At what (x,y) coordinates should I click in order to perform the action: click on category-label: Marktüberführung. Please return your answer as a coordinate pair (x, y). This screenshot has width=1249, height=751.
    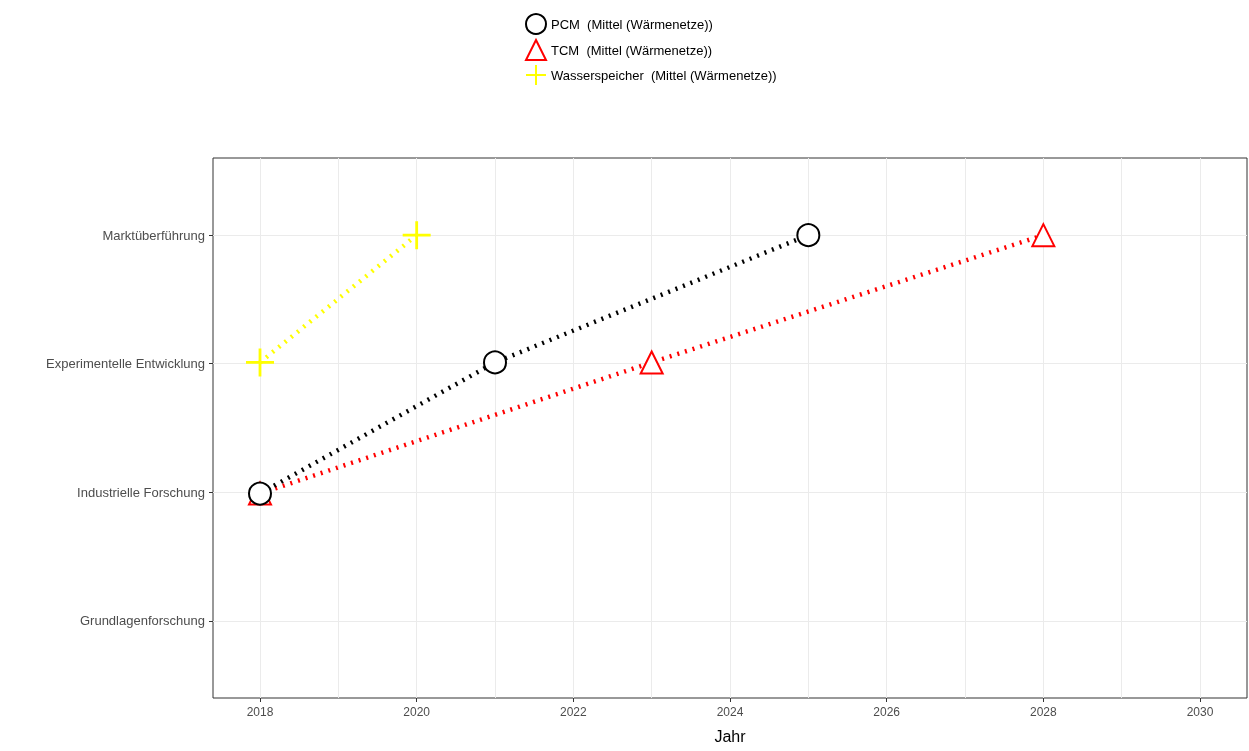
    Looking at the image, I should click on (153, 235).